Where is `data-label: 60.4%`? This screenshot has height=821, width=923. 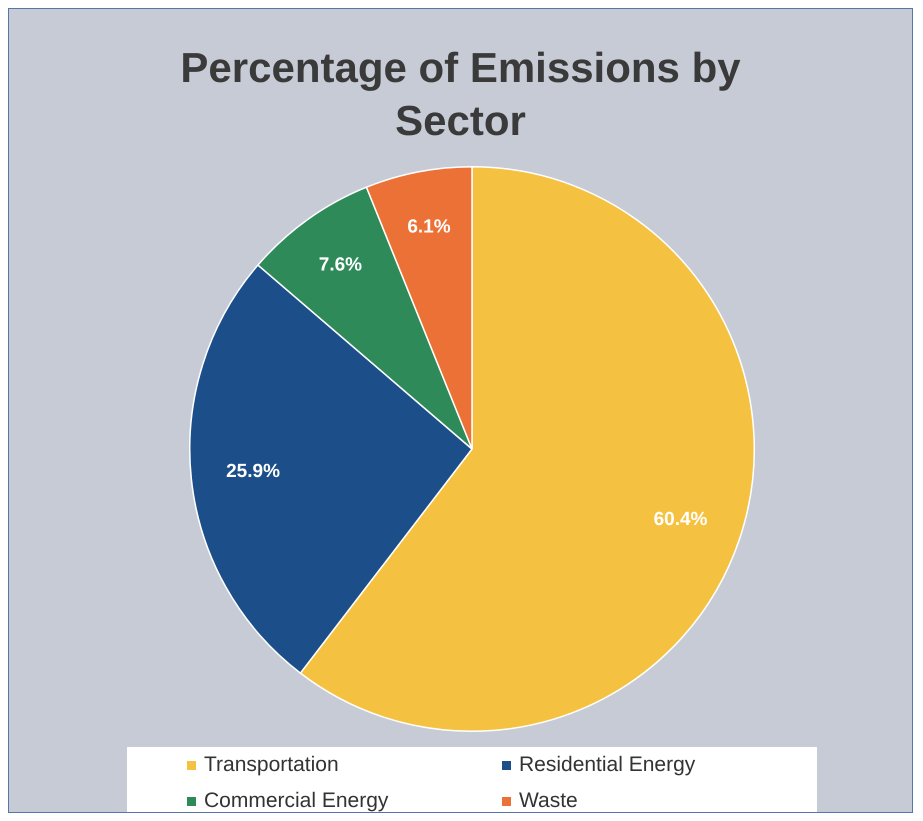 data-label: 60.4% is located at coordinates (681, 519).